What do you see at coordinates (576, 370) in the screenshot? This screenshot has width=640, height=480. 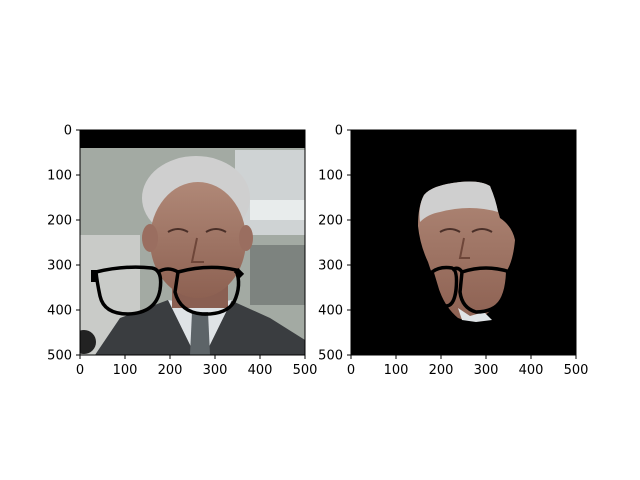 I see `right-x-tick-label-500: 500` at bounding box center [576, 370].